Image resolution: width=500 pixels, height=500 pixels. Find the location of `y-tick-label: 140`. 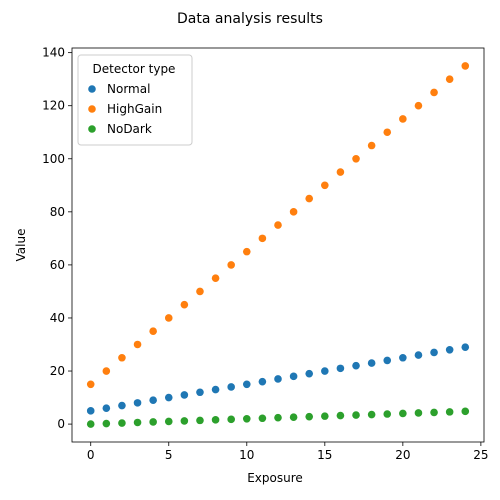

y-tick-label: 140 is located at coordinates (53, 53).